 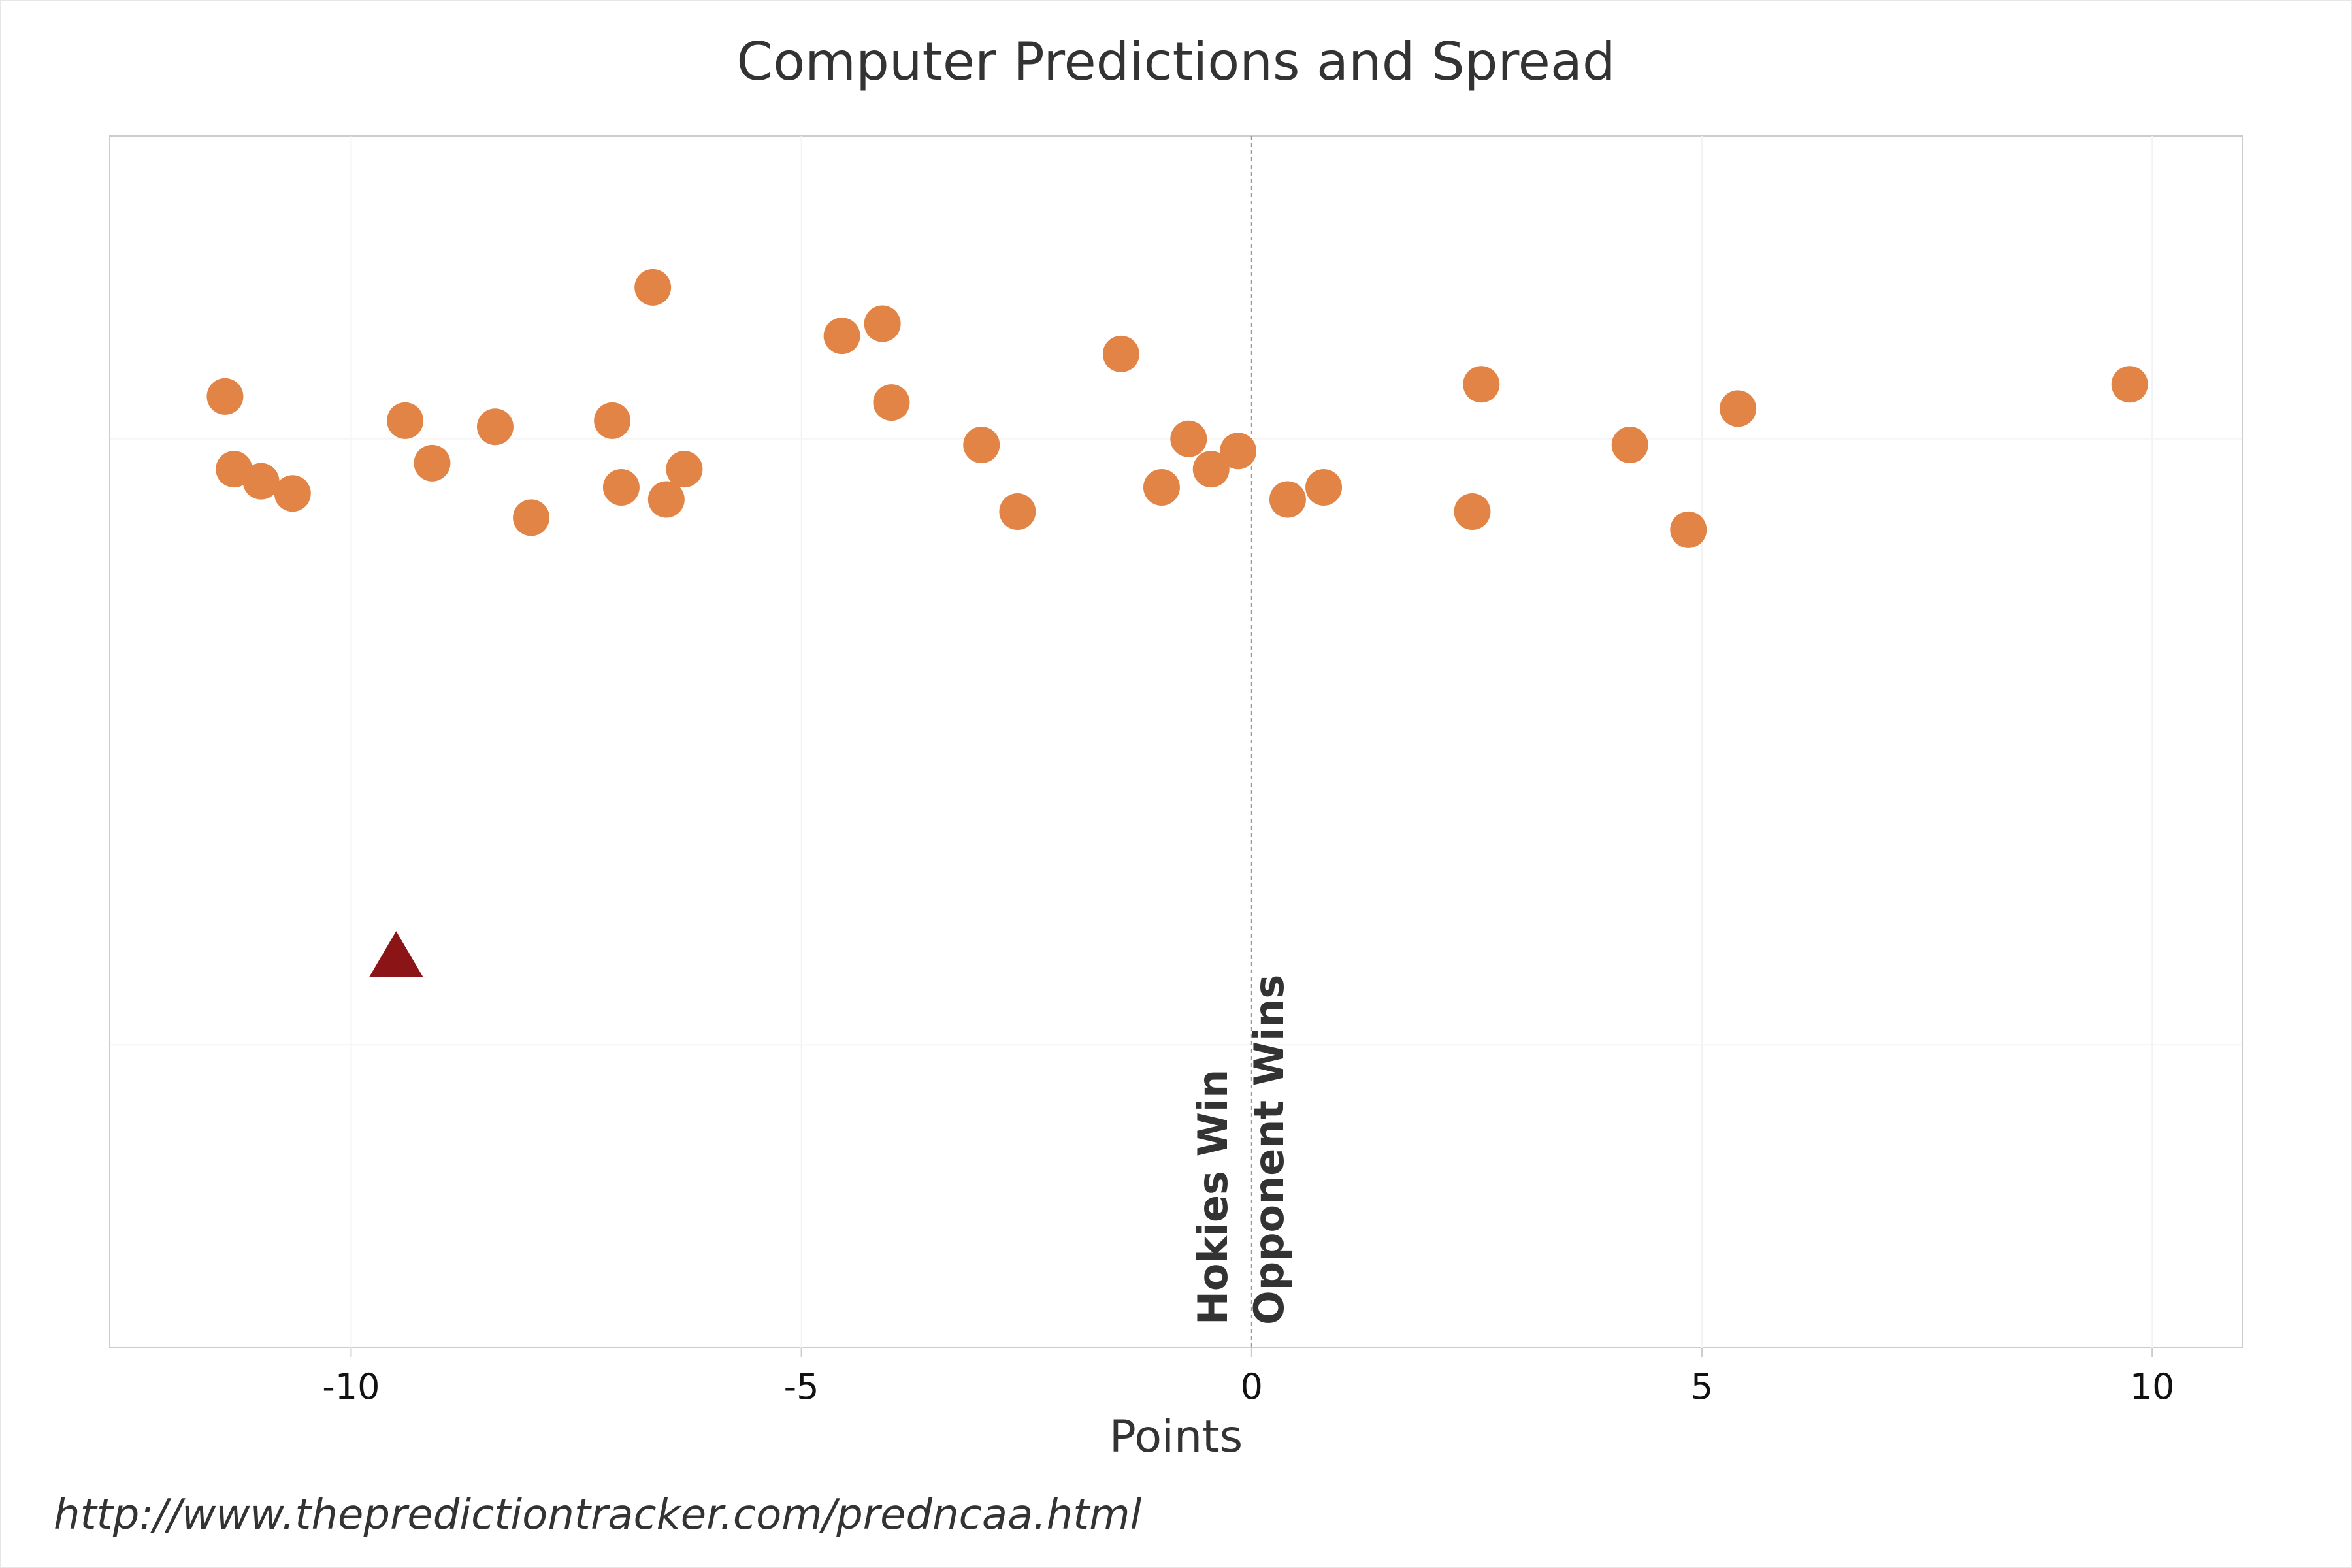 What do you see at coordinates (396, 954) in the screenshot?
I see `spread-marker` at bounding box center [396, 954].